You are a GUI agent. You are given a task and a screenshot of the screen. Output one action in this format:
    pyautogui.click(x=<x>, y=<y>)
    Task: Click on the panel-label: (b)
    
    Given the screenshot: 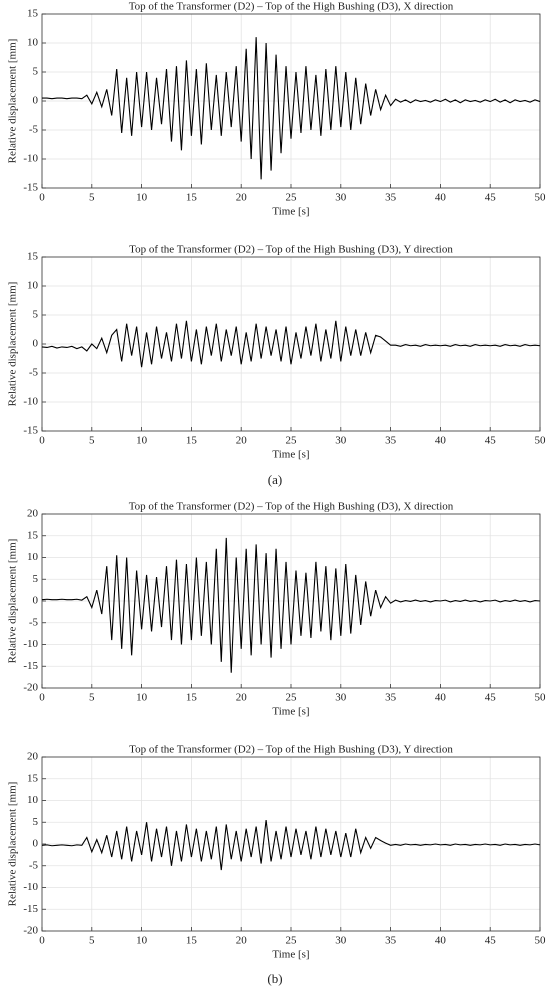 What is the action you would take?
    pyautogui.click(x=274, y=978)
    